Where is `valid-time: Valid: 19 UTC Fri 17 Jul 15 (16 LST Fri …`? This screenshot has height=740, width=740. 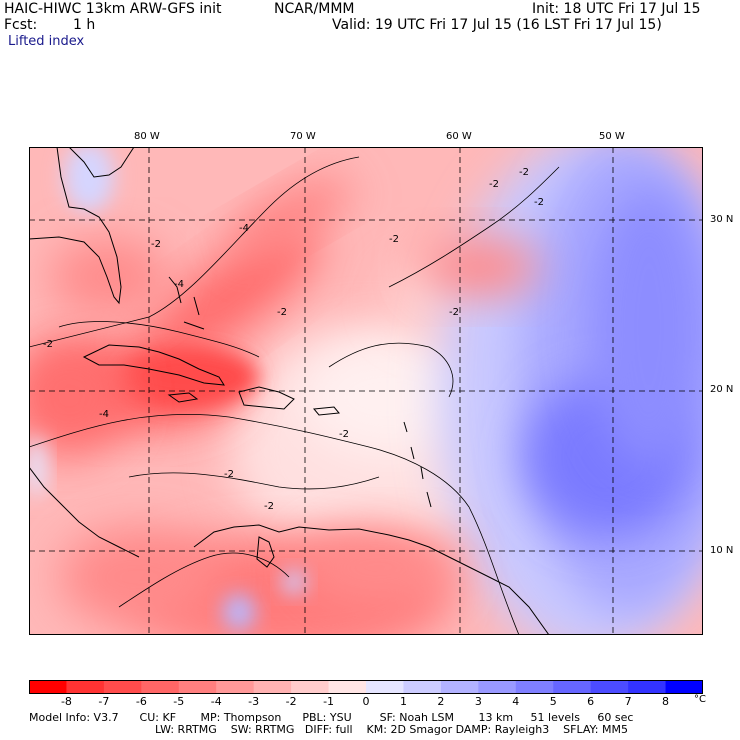
valid-time: Valid: 19 UTC Fri 17 Jul 15 (16 LST Fri … is located at coordinates (497, 25).